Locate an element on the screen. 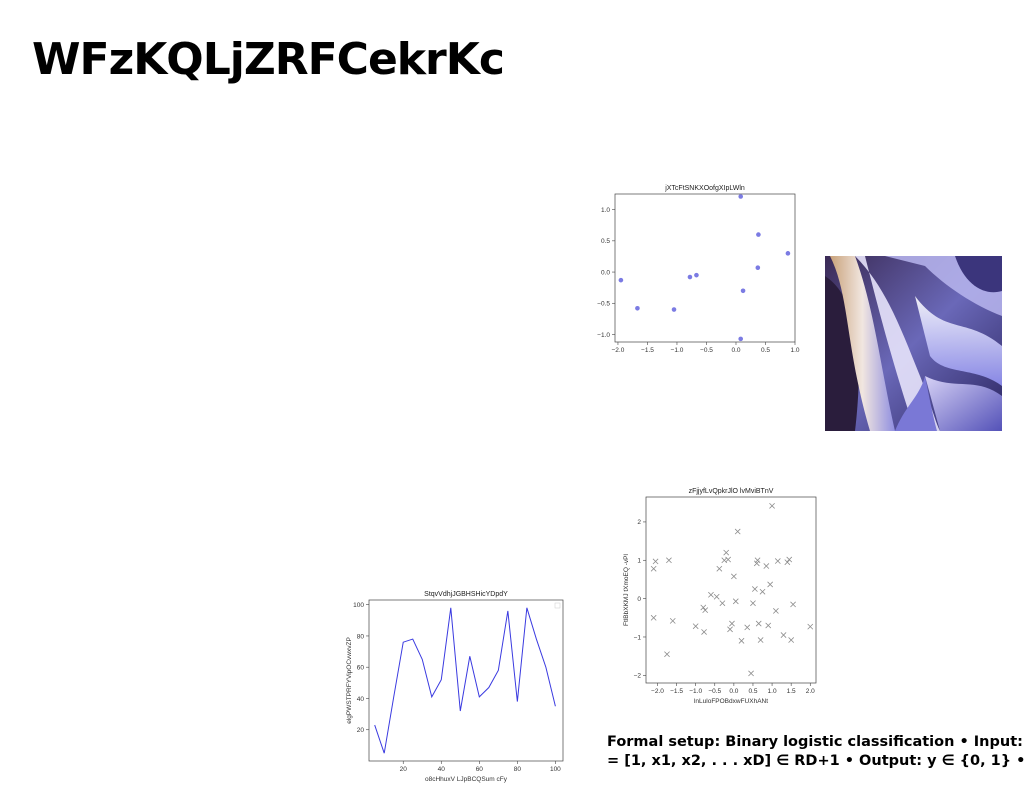 The image size is (1024, 788). y-tick-label: 2 is located at coordinates (639, 522).